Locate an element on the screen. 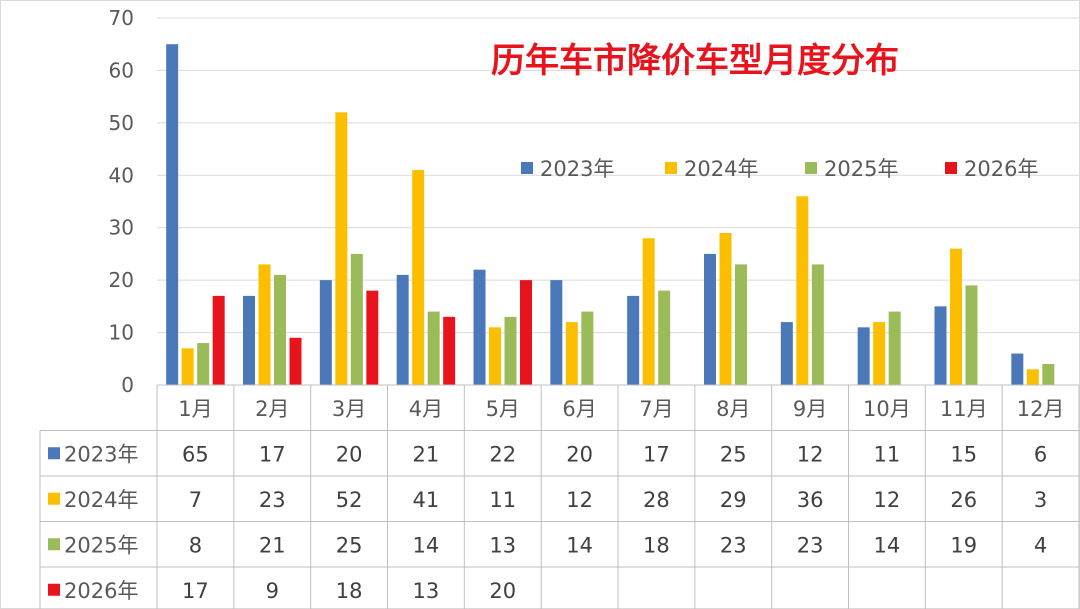 The width and height of the screenshot is (1080, 609). table-cell-value: 9 is located at coordinates (272, 591).